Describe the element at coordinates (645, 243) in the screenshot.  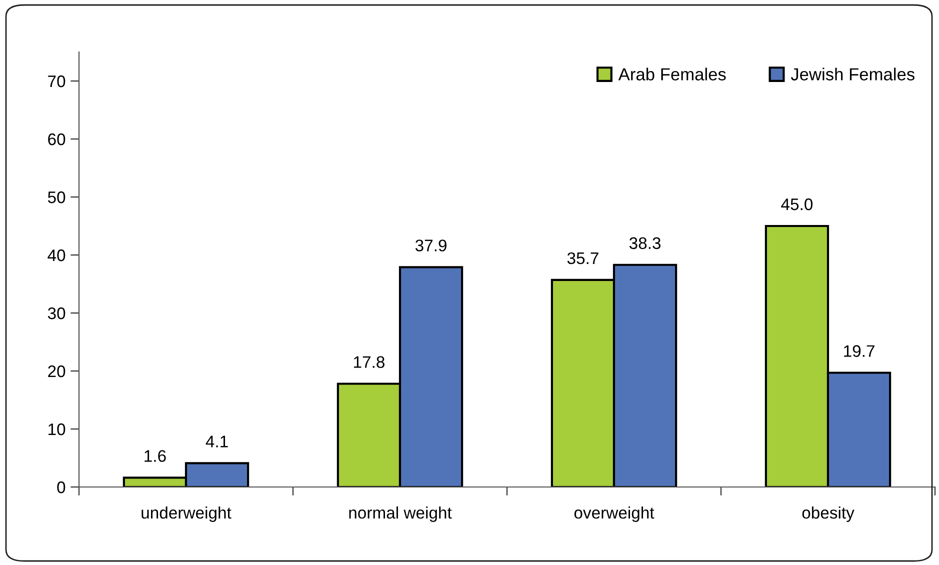
I see `data-label: 38.3` at that location.